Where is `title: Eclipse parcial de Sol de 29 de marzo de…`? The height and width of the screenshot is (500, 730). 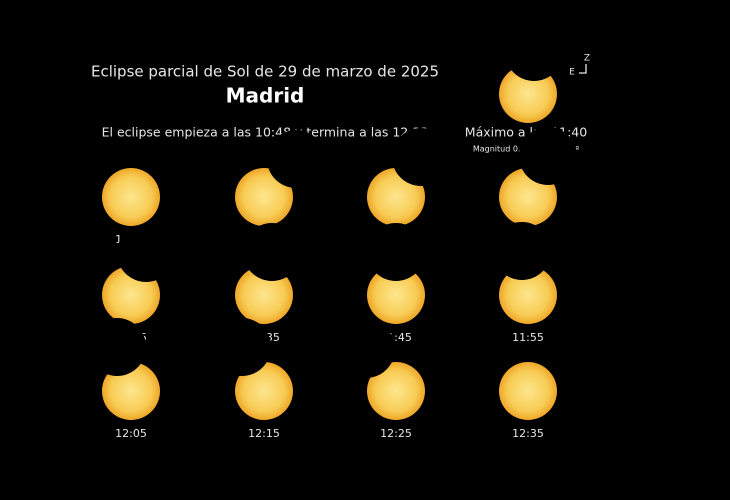 title: Eclipse parcial de Sol de 29 de marzo de… is located at coordinates (265, 72).